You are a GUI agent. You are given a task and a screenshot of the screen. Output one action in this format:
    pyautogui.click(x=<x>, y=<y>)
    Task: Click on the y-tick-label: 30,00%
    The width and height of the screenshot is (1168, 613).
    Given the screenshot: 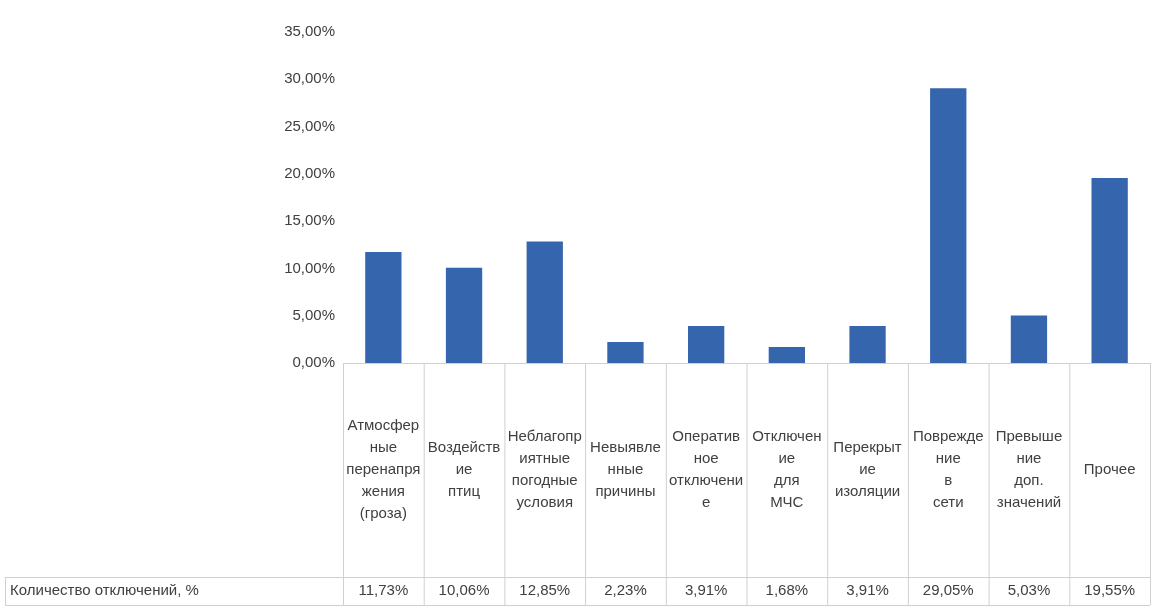 What is the action you would take?
    pyautogui.click(x=309, y=78)
    